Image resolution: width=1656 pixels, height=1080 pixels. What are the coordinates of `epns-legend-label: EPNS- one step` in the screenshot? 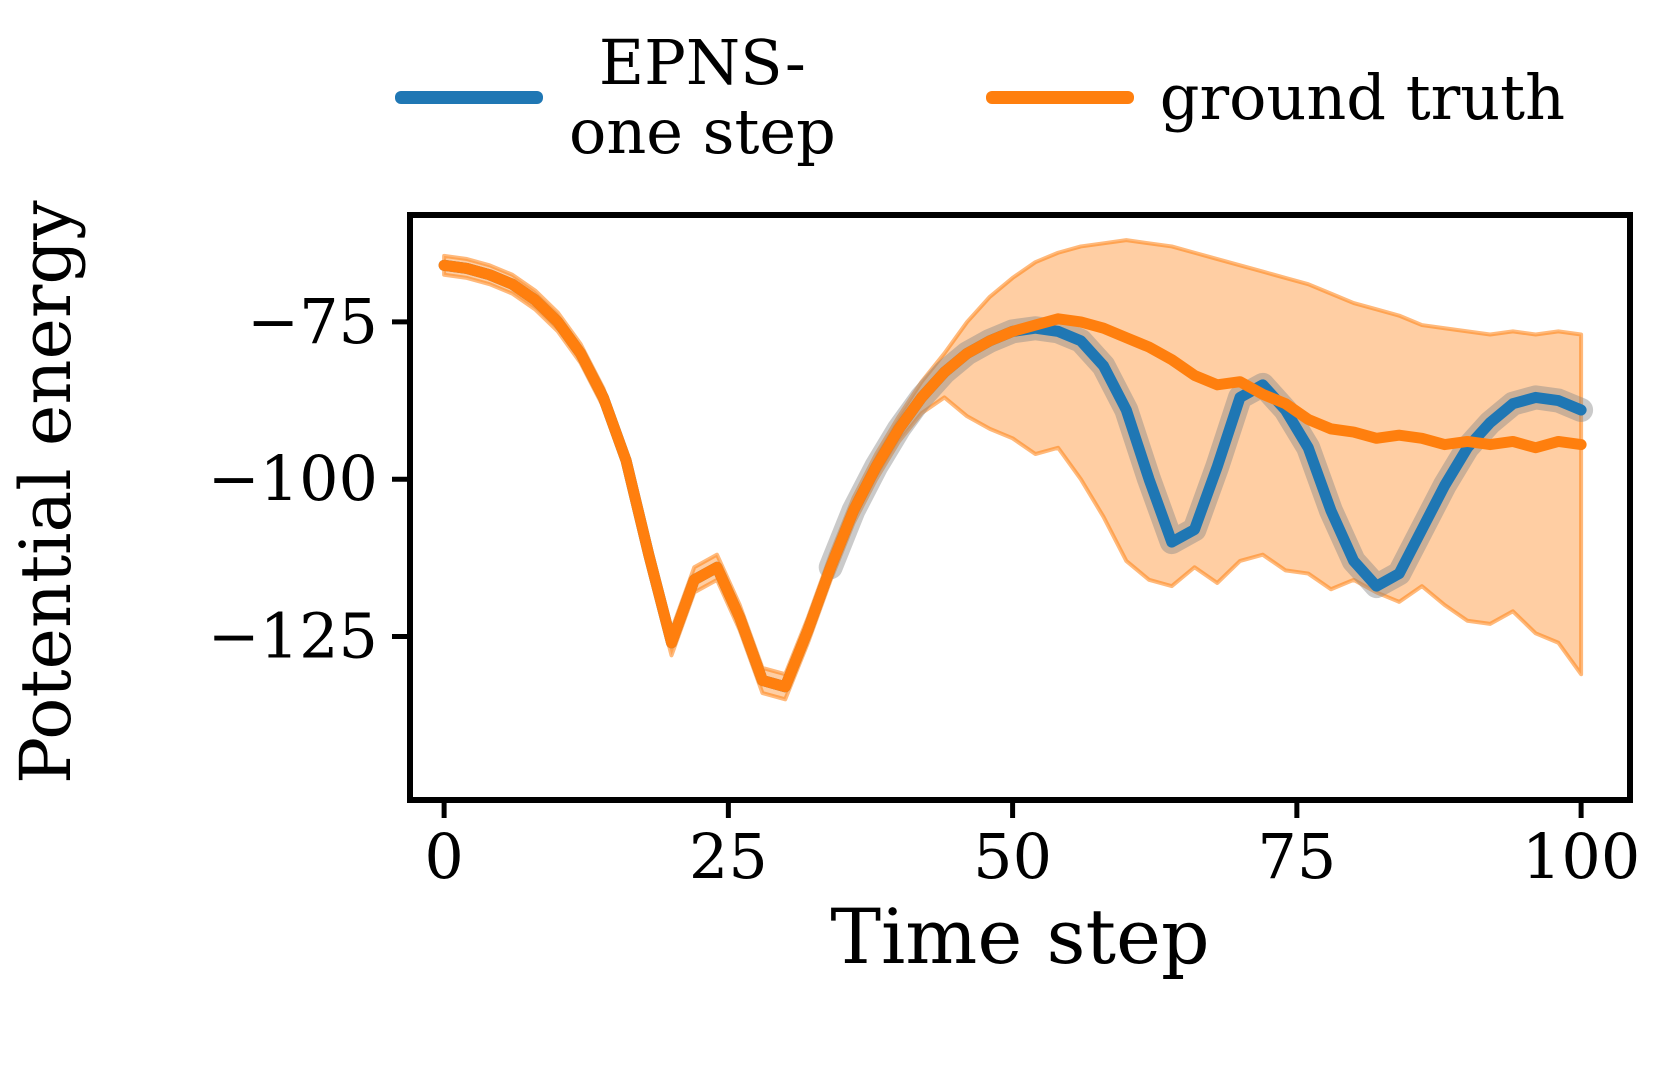 It's located at (702, 97).